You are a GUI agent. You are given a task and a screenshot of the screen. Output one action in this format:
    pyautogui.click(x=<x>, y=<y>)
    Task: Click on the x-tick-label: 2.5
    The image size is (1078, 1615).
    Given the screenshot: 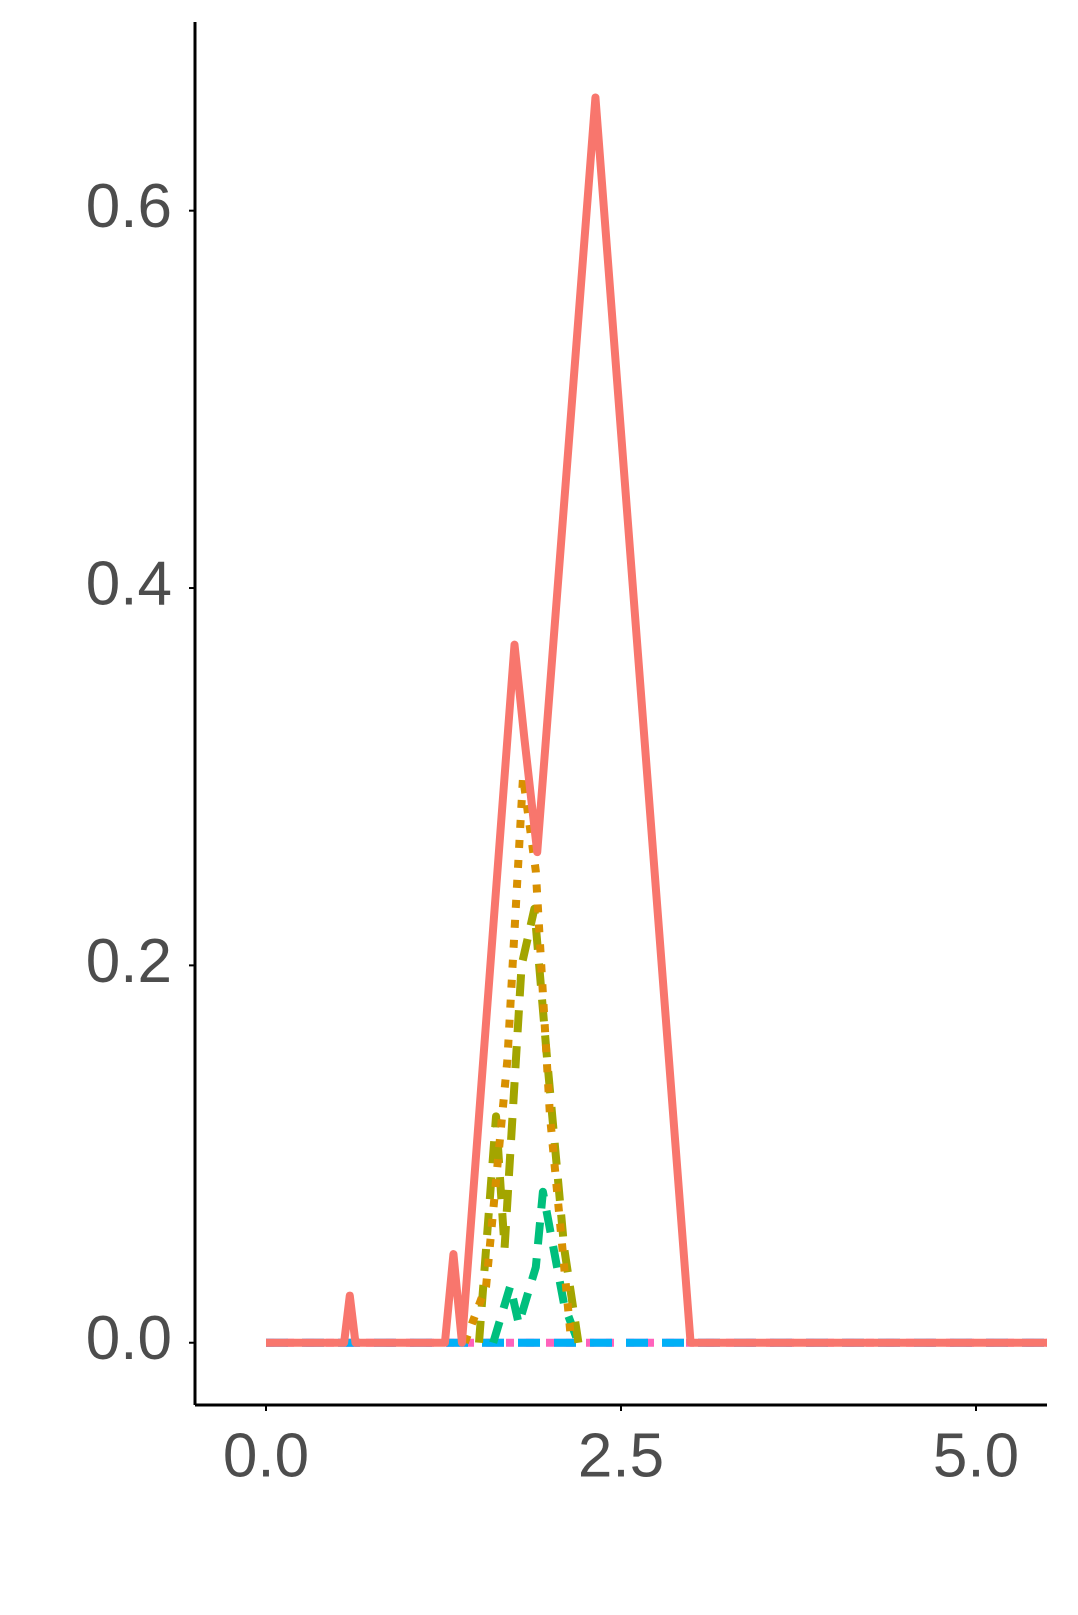 What is the action you would take?
    pyautogui.click(x=621, y=1455)
    